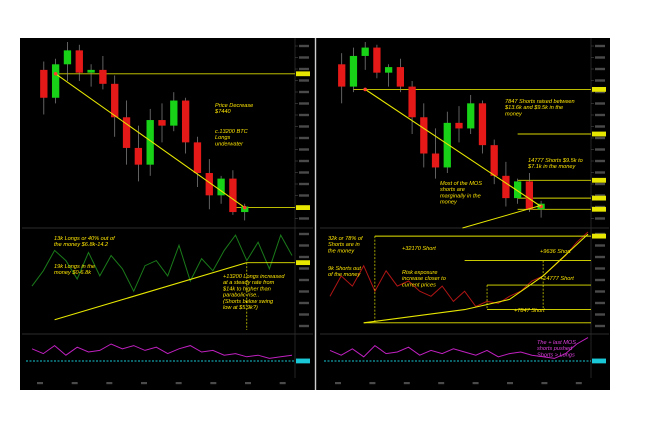 This screenshot has height=440, width=660. I want to click on longs-trendline, so click(150, 291).